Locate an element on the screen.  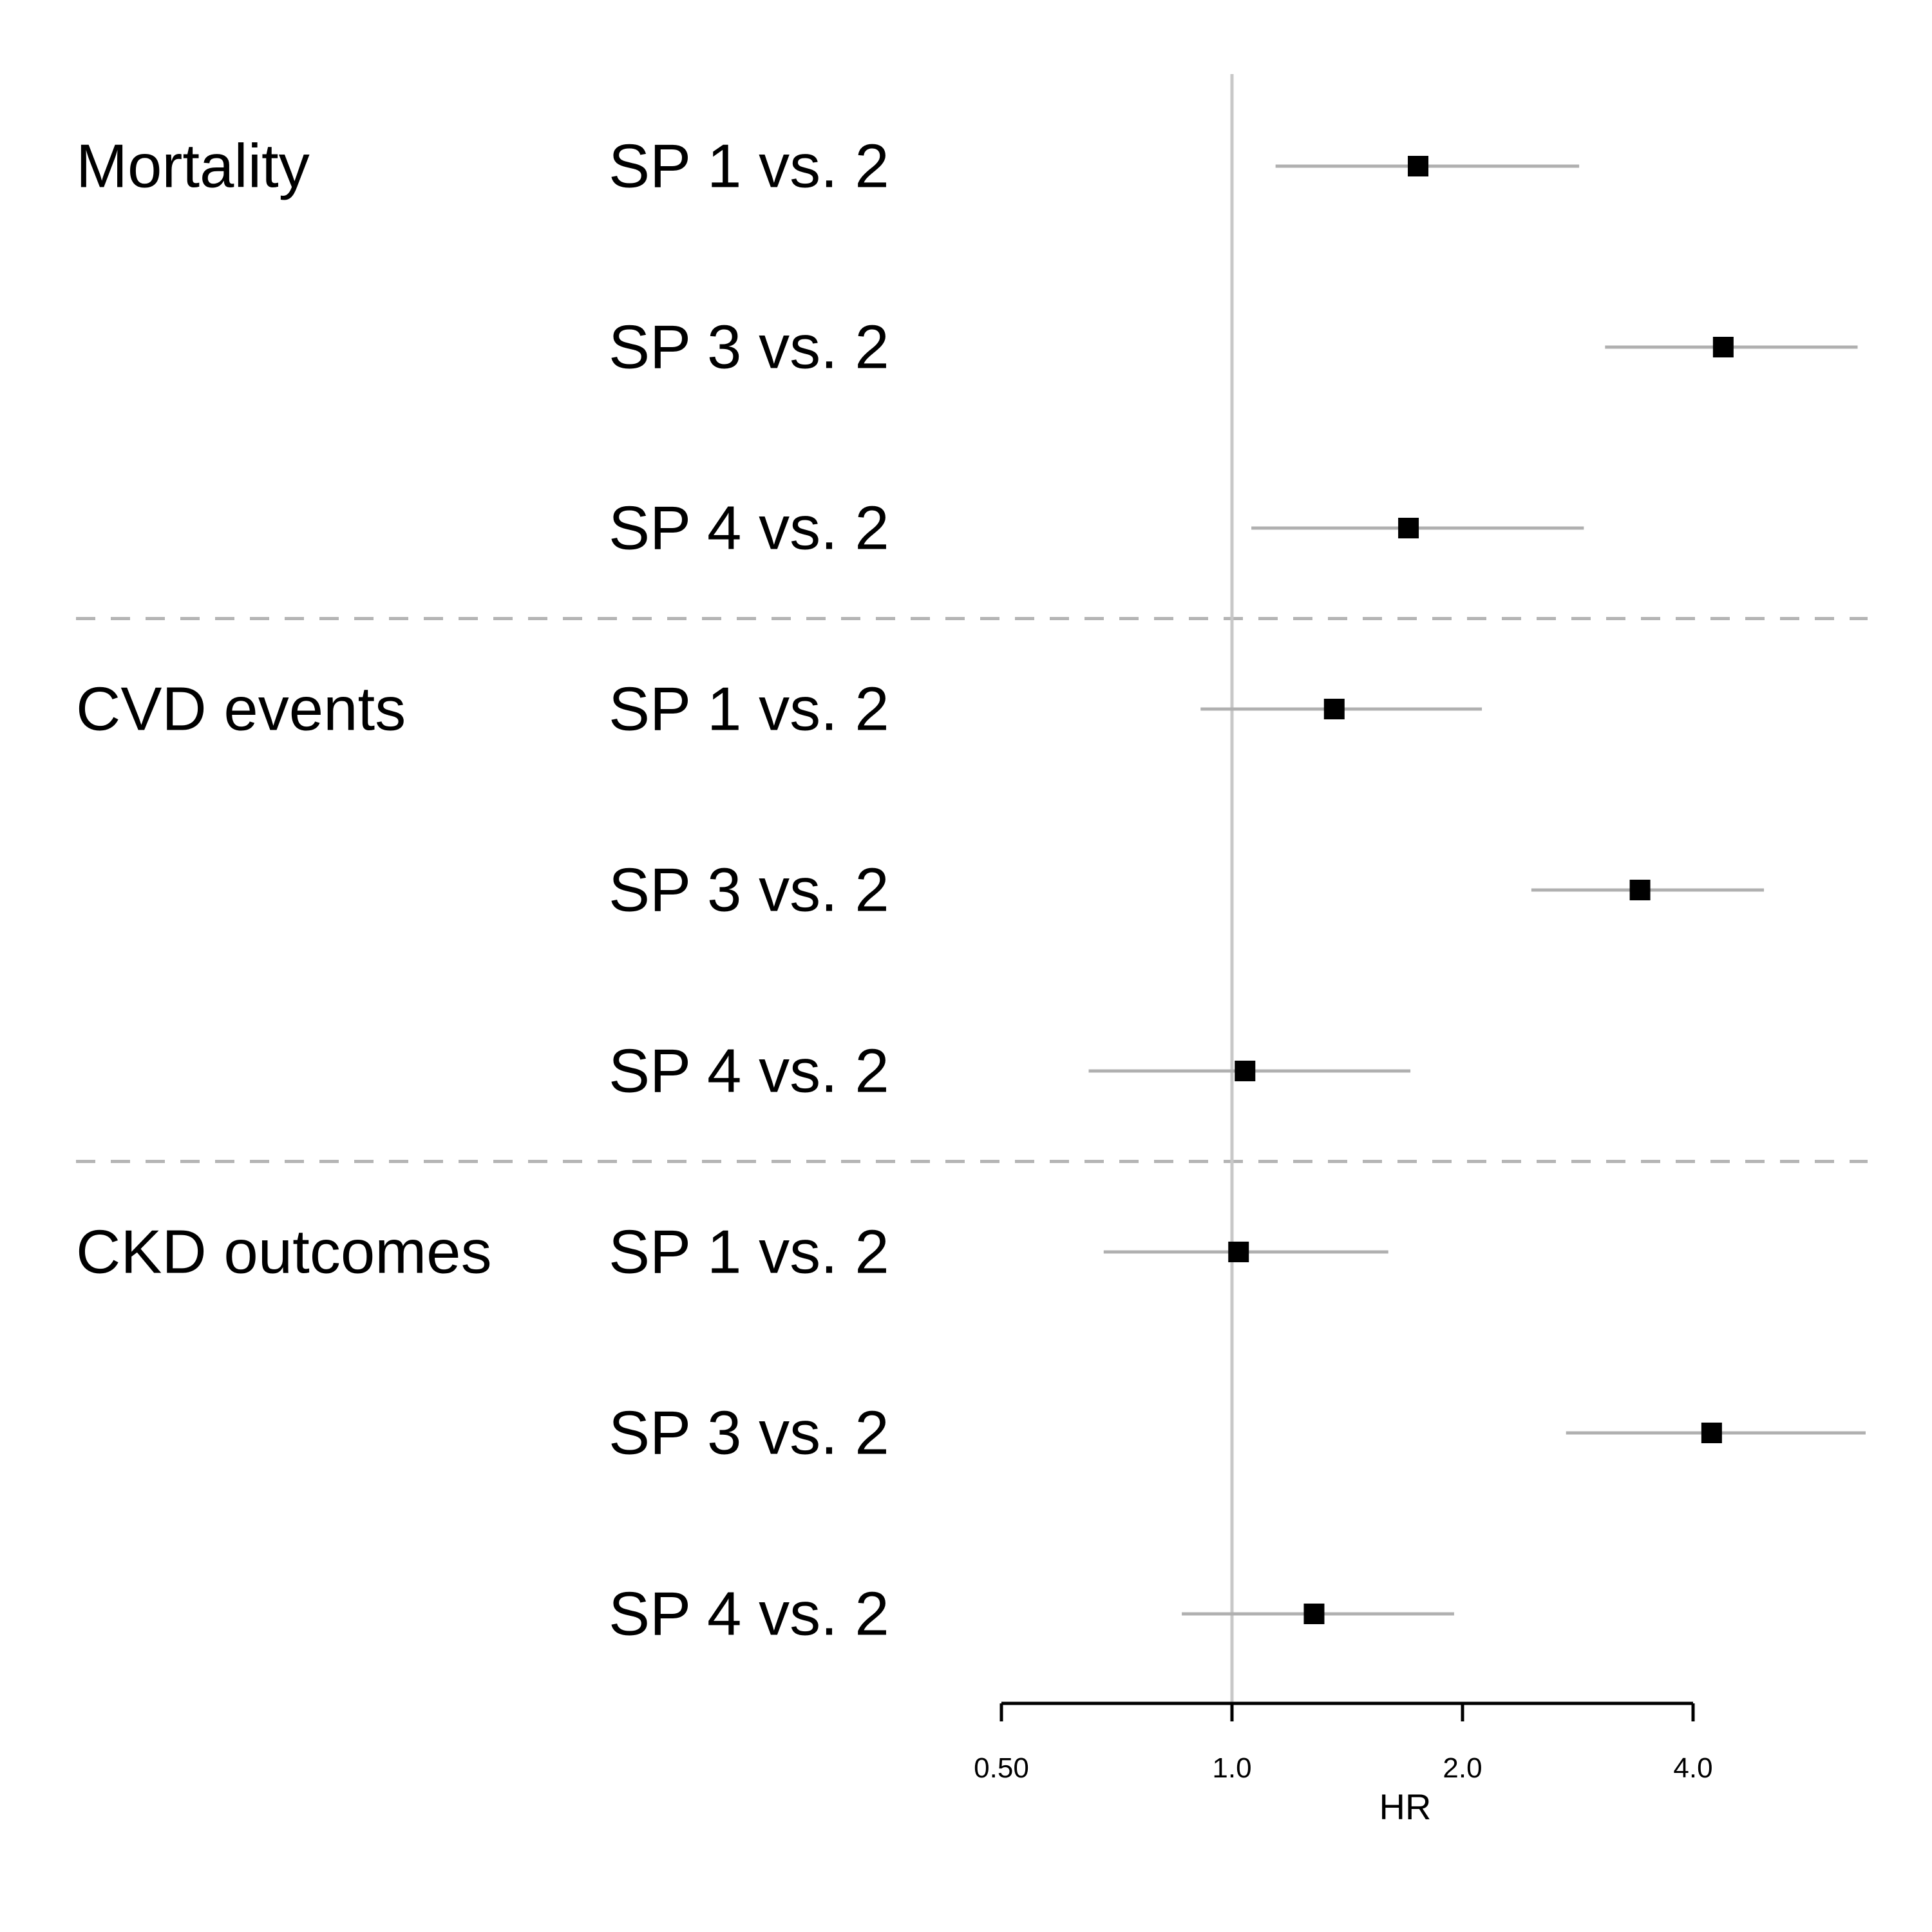
group-label: CKD outcomes is located at coordinates (284, 1253).